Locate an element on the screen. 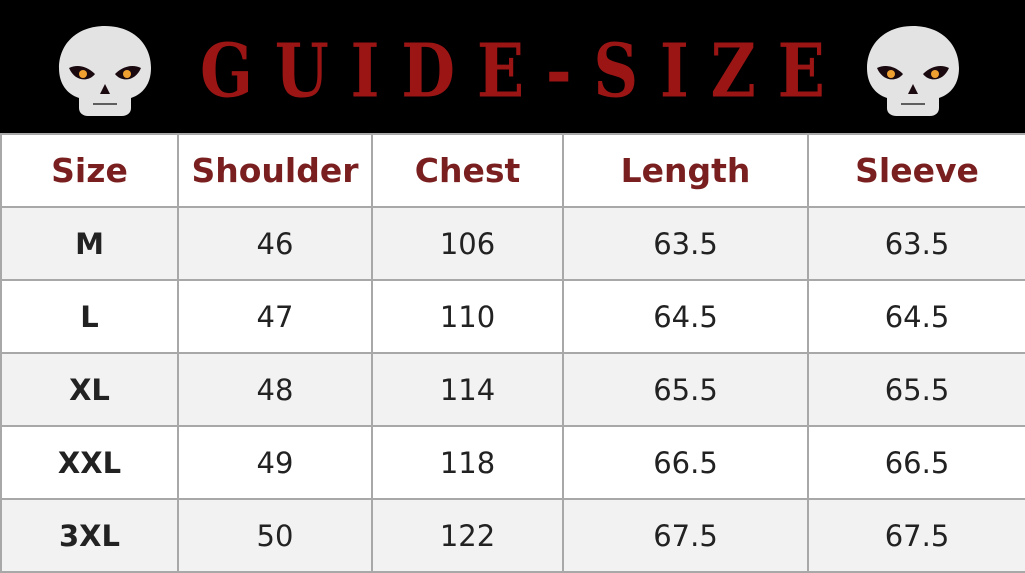 The height and width of the screenshot is (573, 1025). measurement-cell: 114 is located at coordinates (467, 389).